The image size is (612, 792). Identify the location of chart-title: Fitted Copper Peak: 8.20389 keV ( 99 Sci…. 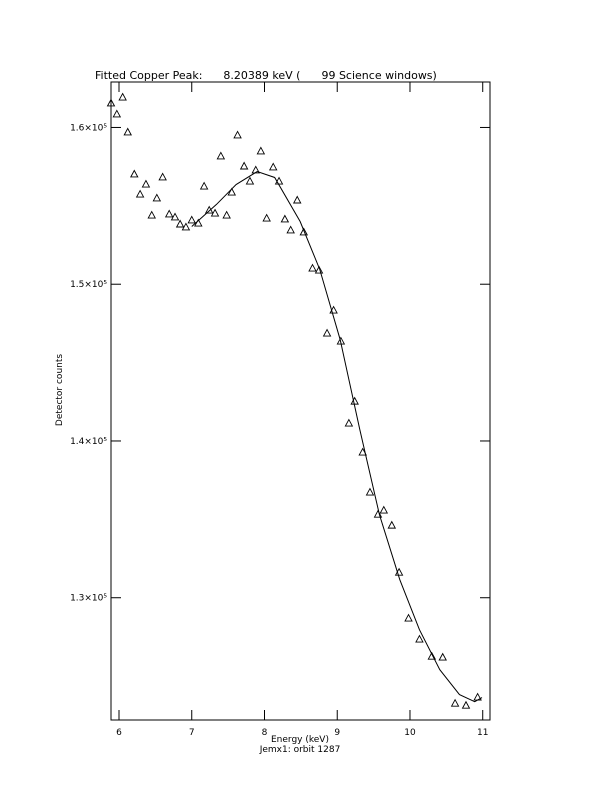
(266, 75).